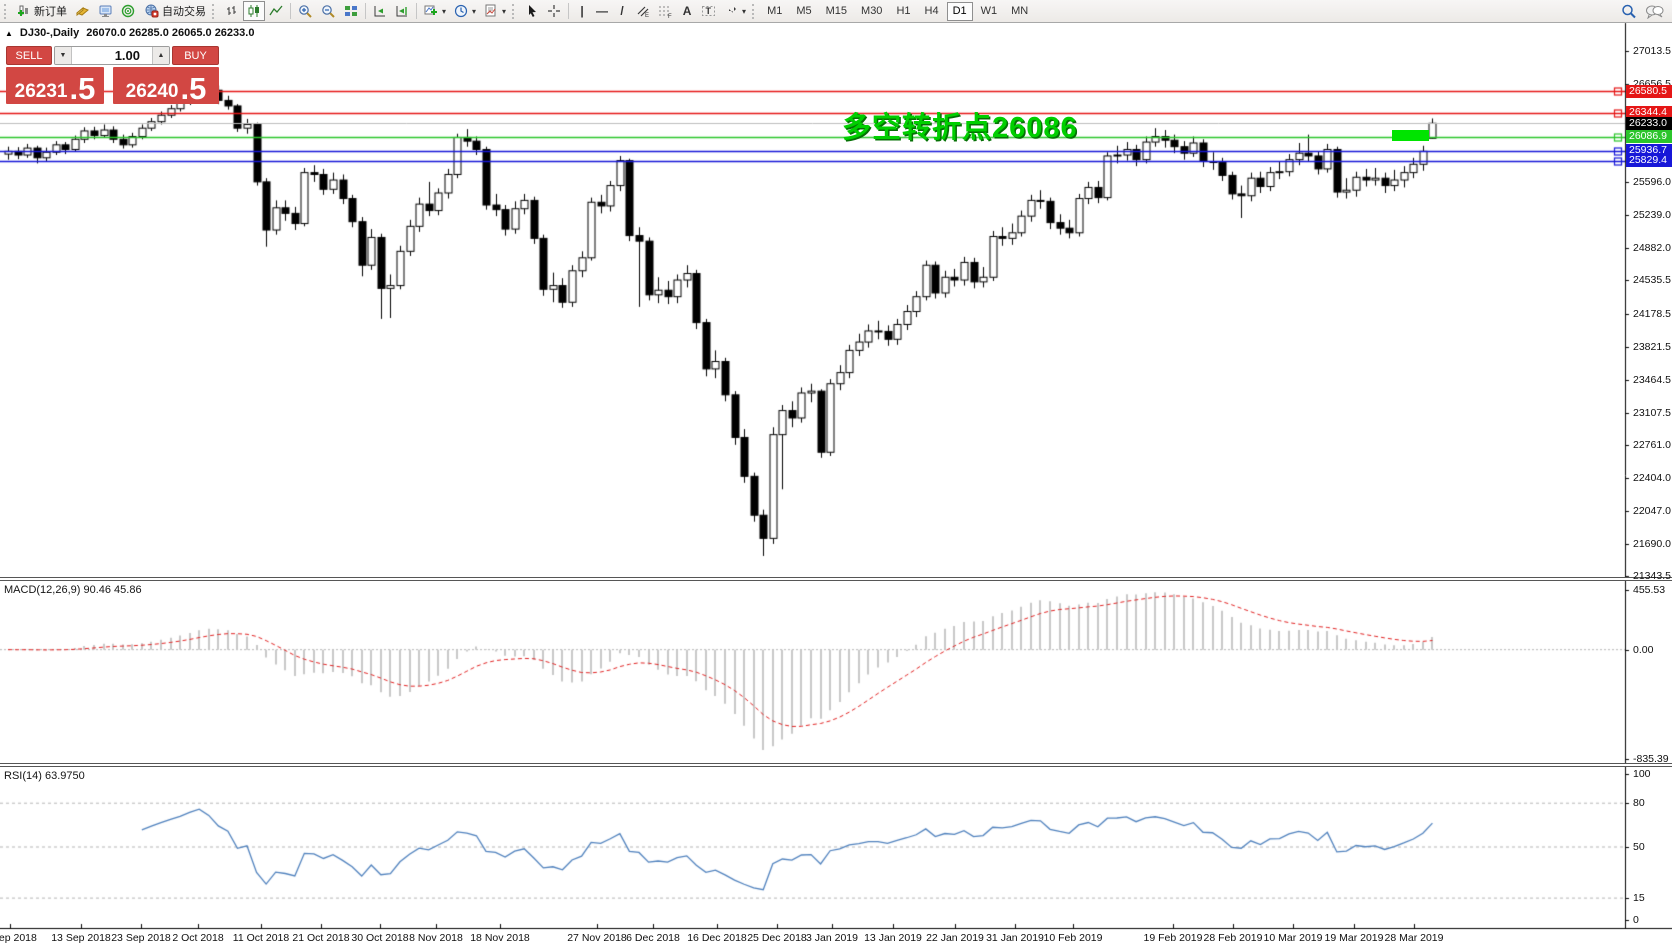 The image size is (1672, 947). Describe the element at coordinates (50, 12) in the screenshot. I see `new-order-label: 新订单` at that location.